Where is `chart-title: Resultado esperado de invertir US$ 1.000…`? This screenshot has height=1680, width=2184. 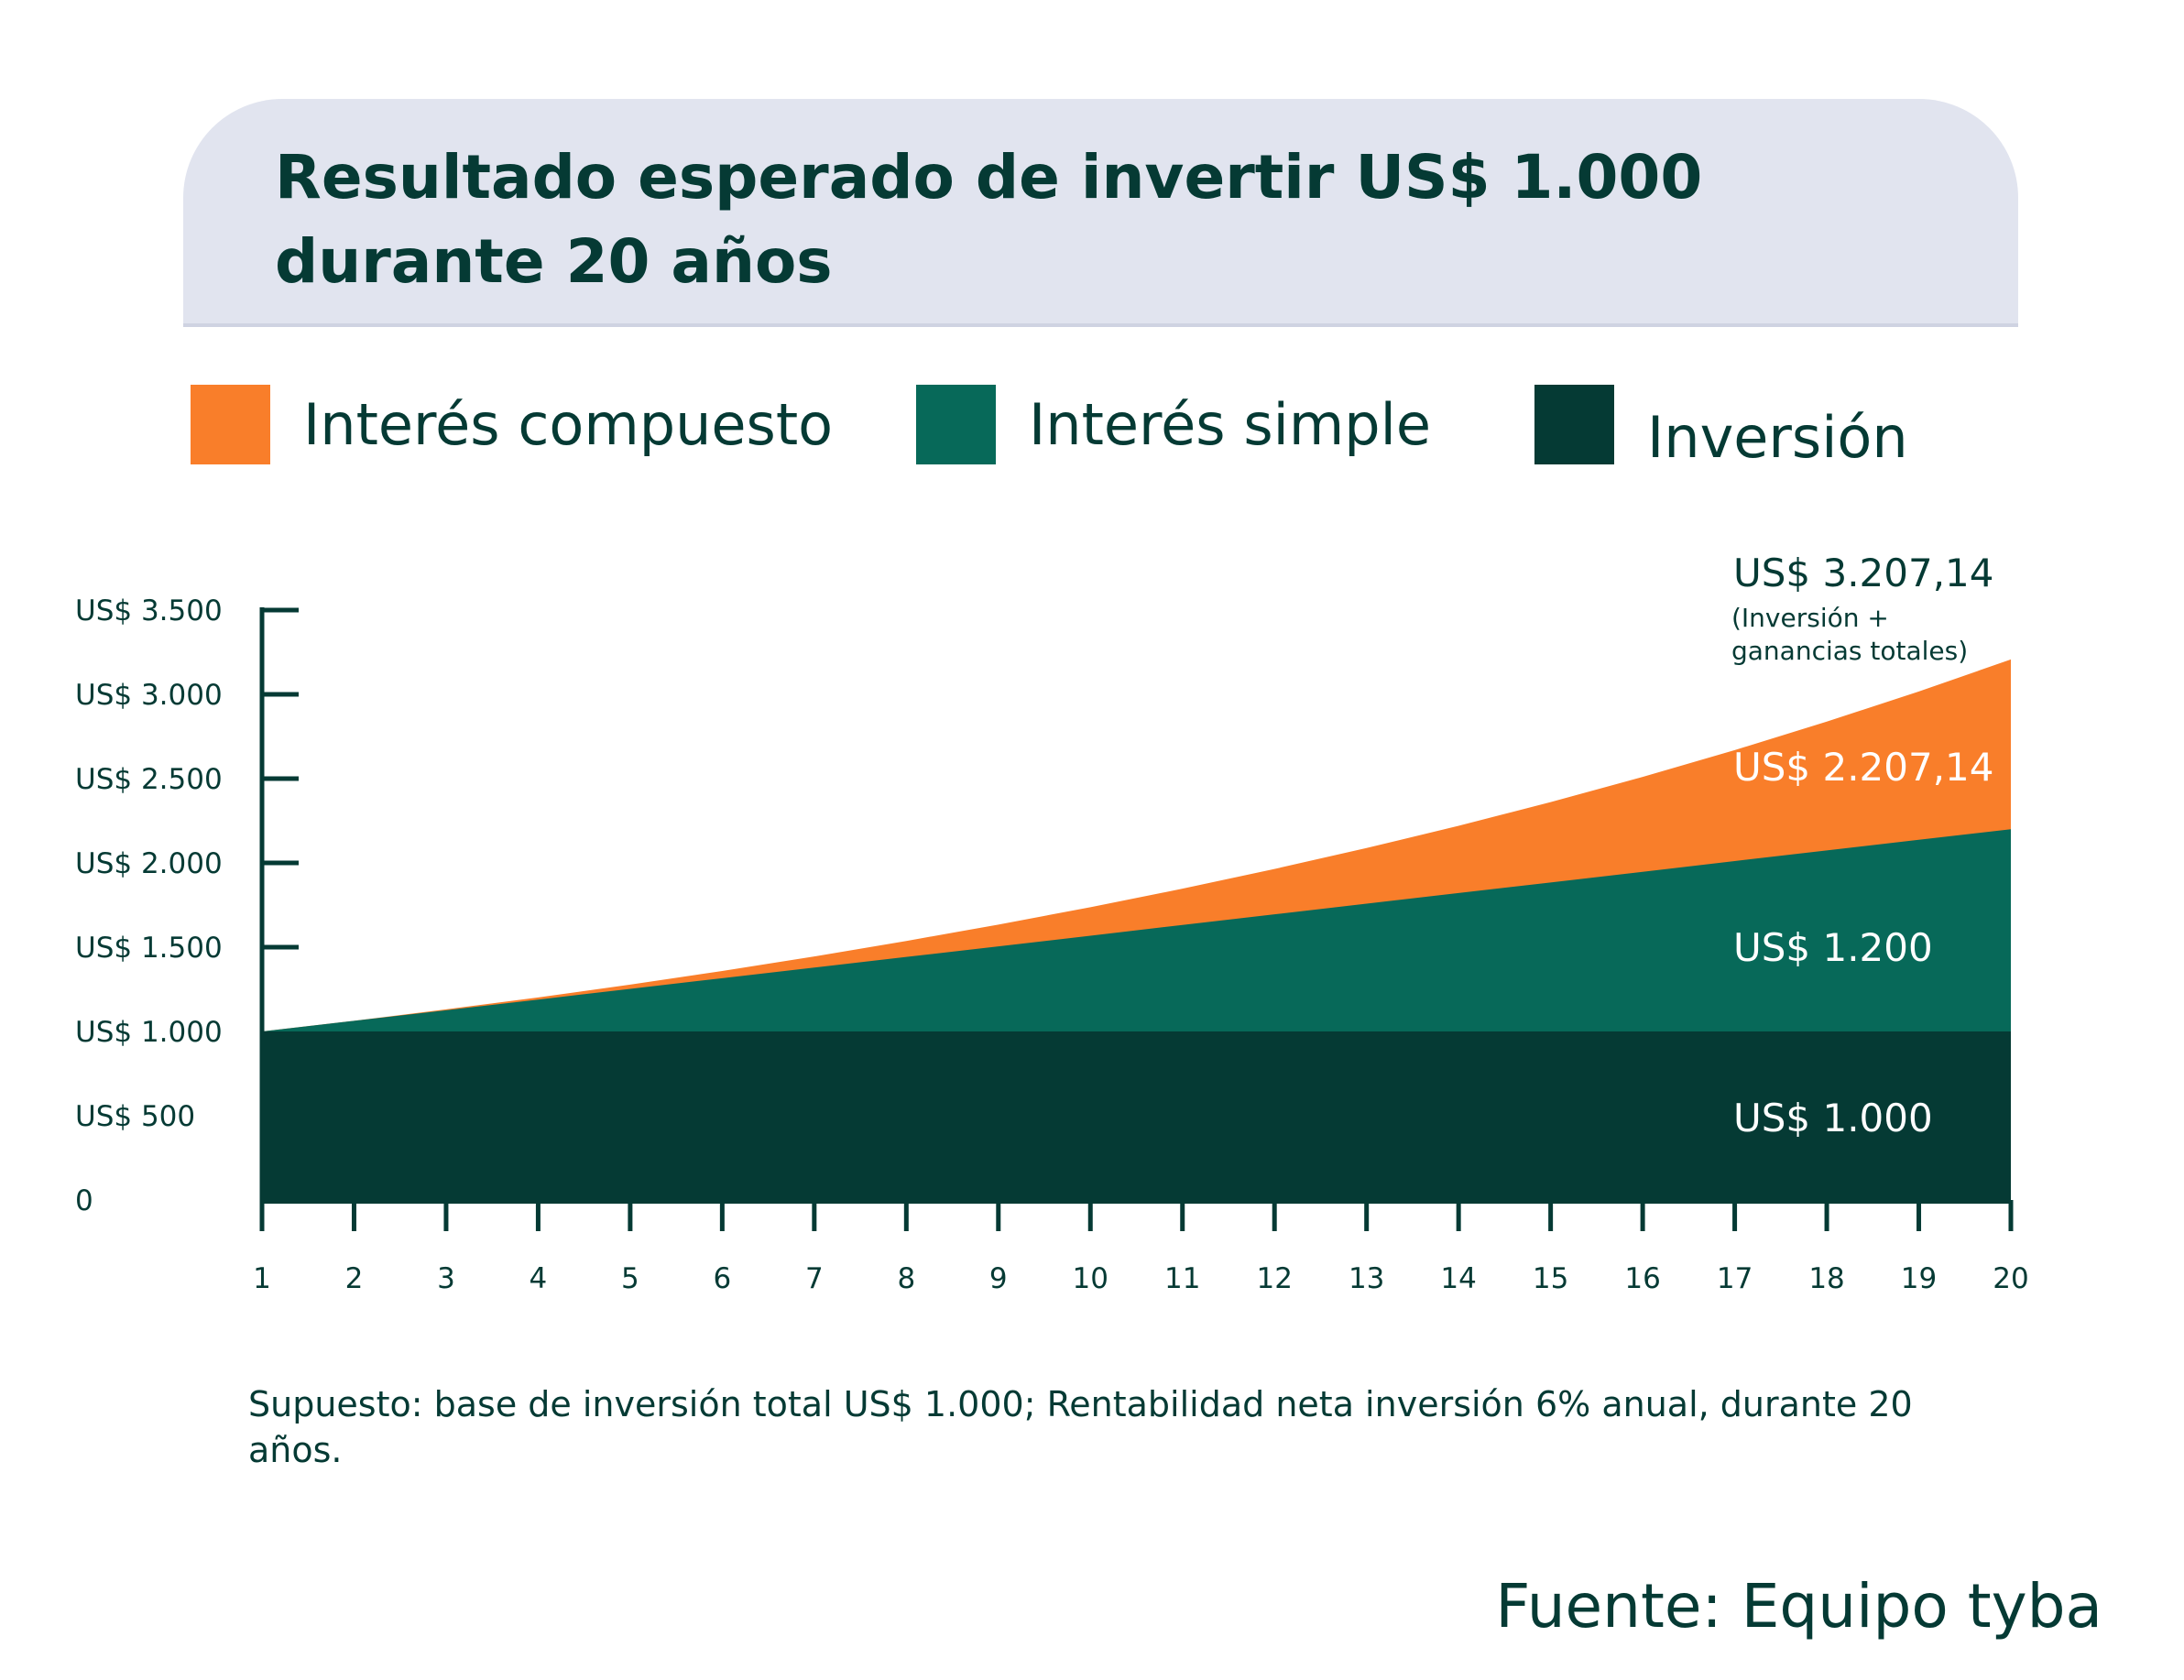
chart-title: Resultado esperado de invertir US$ 1.000… is located at coordinates (1076, 220).